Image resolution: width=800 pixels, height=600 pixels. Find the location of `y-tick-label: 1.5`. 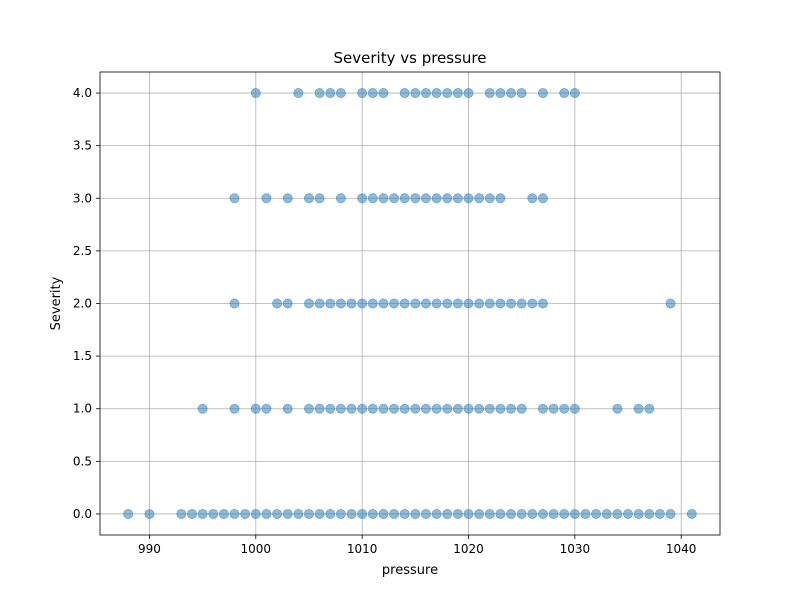

y-tick-label: 1.5 is located at coordinates (82, 356).